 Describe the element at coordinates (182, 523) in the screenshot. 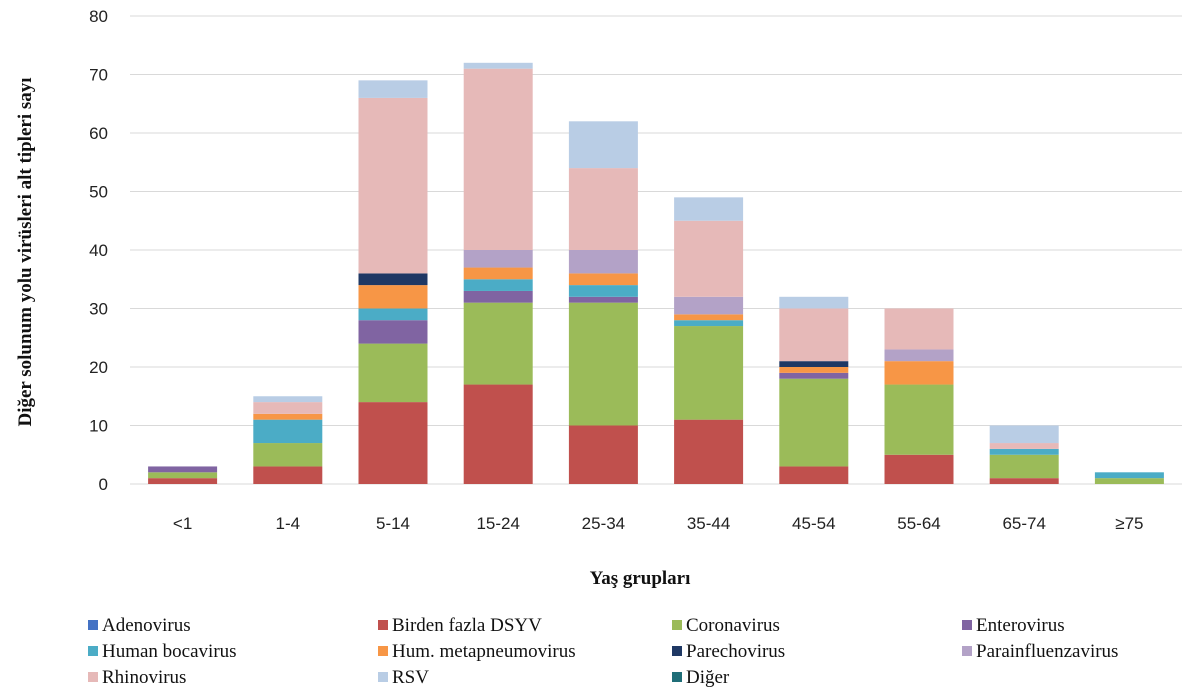

I see `x-tick-label: <1` at that location.